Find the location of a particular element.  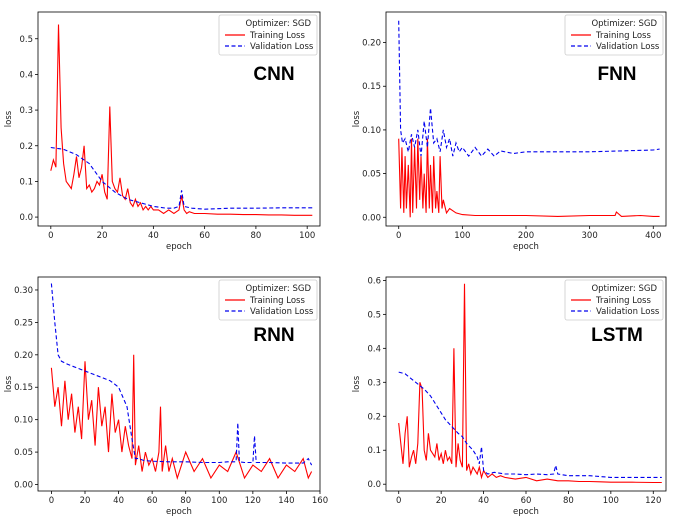

y-tick-label: 0.6 is located at coordinates (374, 281).